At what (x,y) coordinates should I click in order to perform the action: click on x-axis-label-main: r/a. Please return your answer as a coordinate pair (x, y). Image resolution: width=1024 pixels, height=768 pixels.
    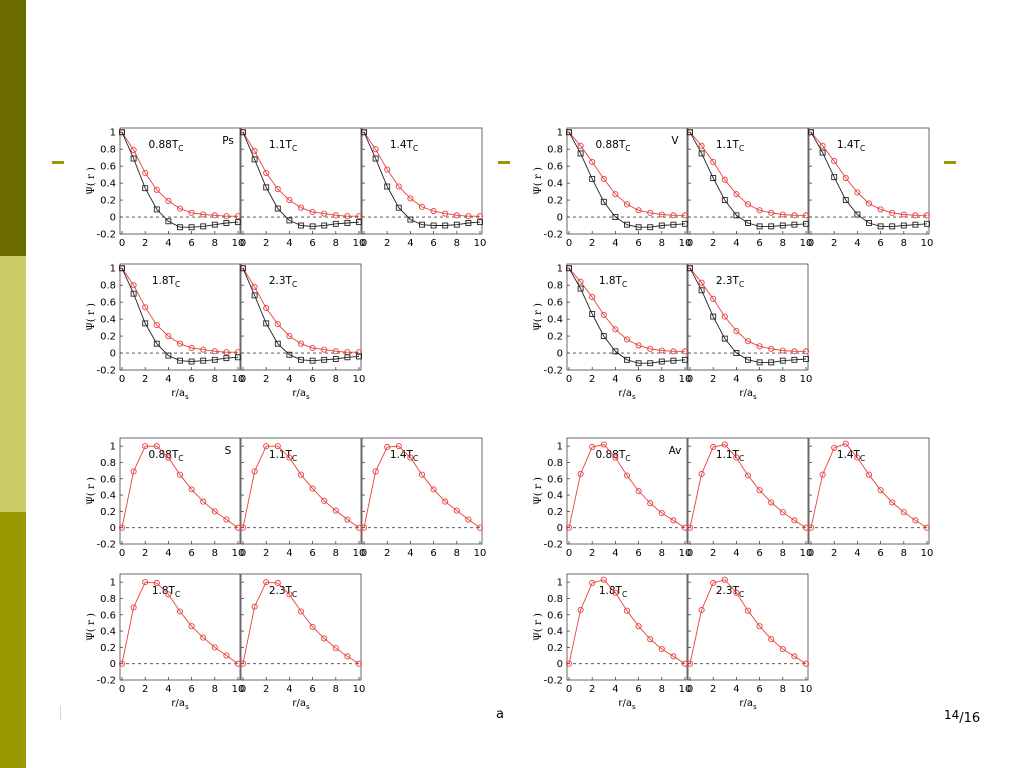
    Looking at the image, I should click on (625, 703).